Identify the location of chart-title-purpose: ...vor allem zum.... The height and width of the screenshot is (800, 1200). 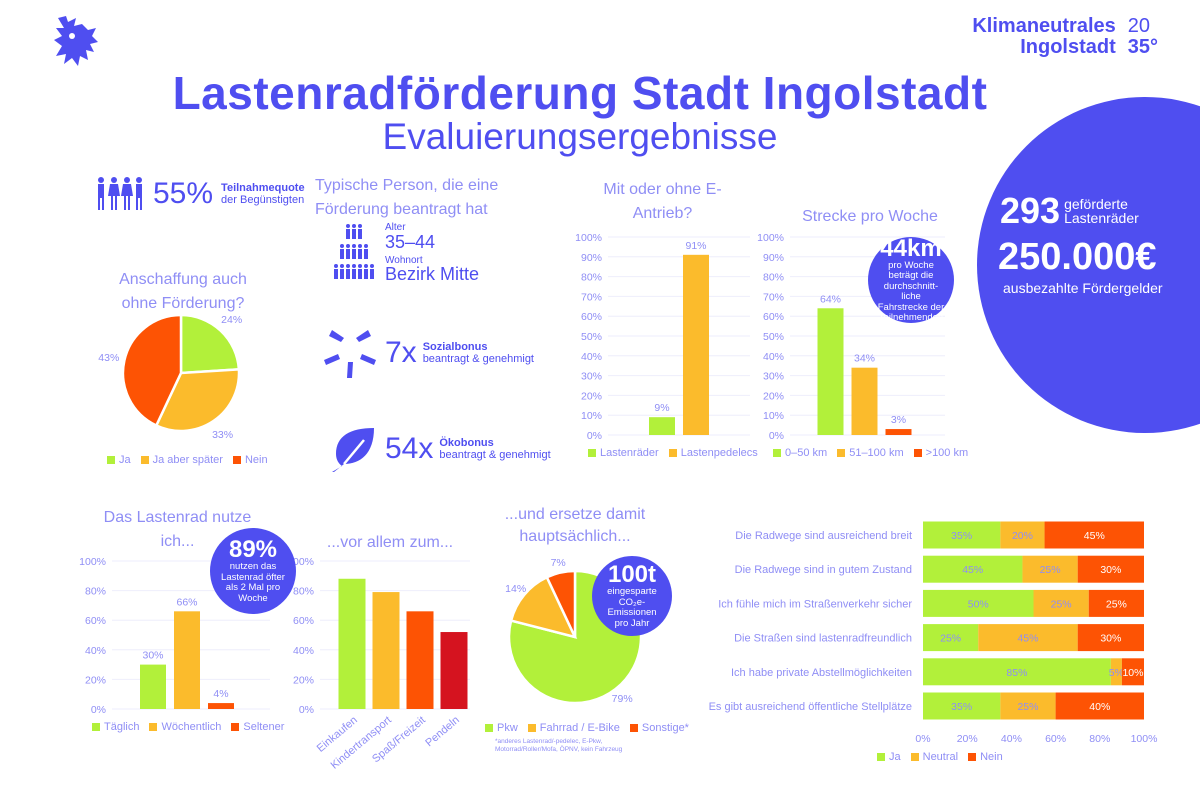
(390, 542).